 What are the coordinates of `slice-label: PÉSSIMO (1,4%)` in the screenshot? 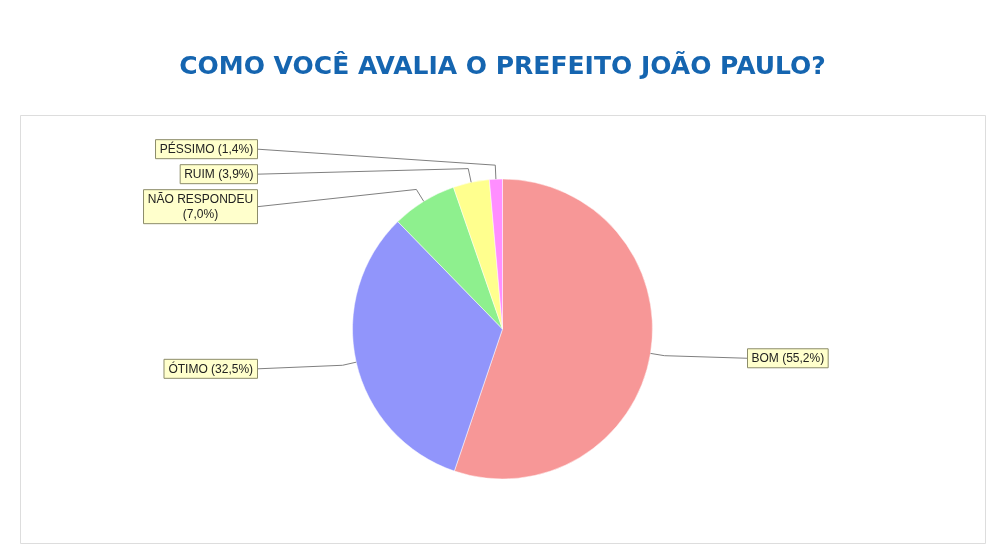 It's located at (206, 149).